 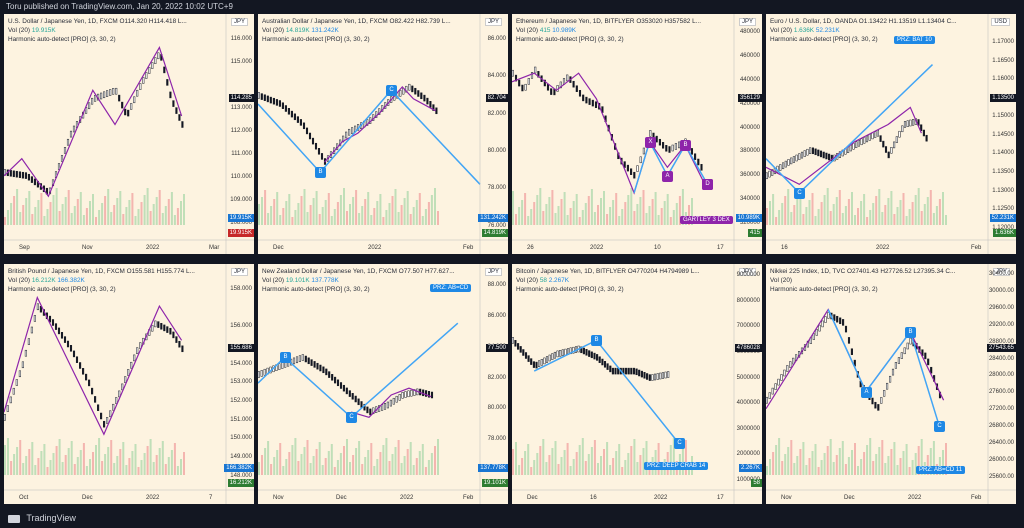 What do you see at coordinates (369, 247) in the screenshot?
I see `time-axis: Dec 2022 Feb` at bounding box center [369, 247].